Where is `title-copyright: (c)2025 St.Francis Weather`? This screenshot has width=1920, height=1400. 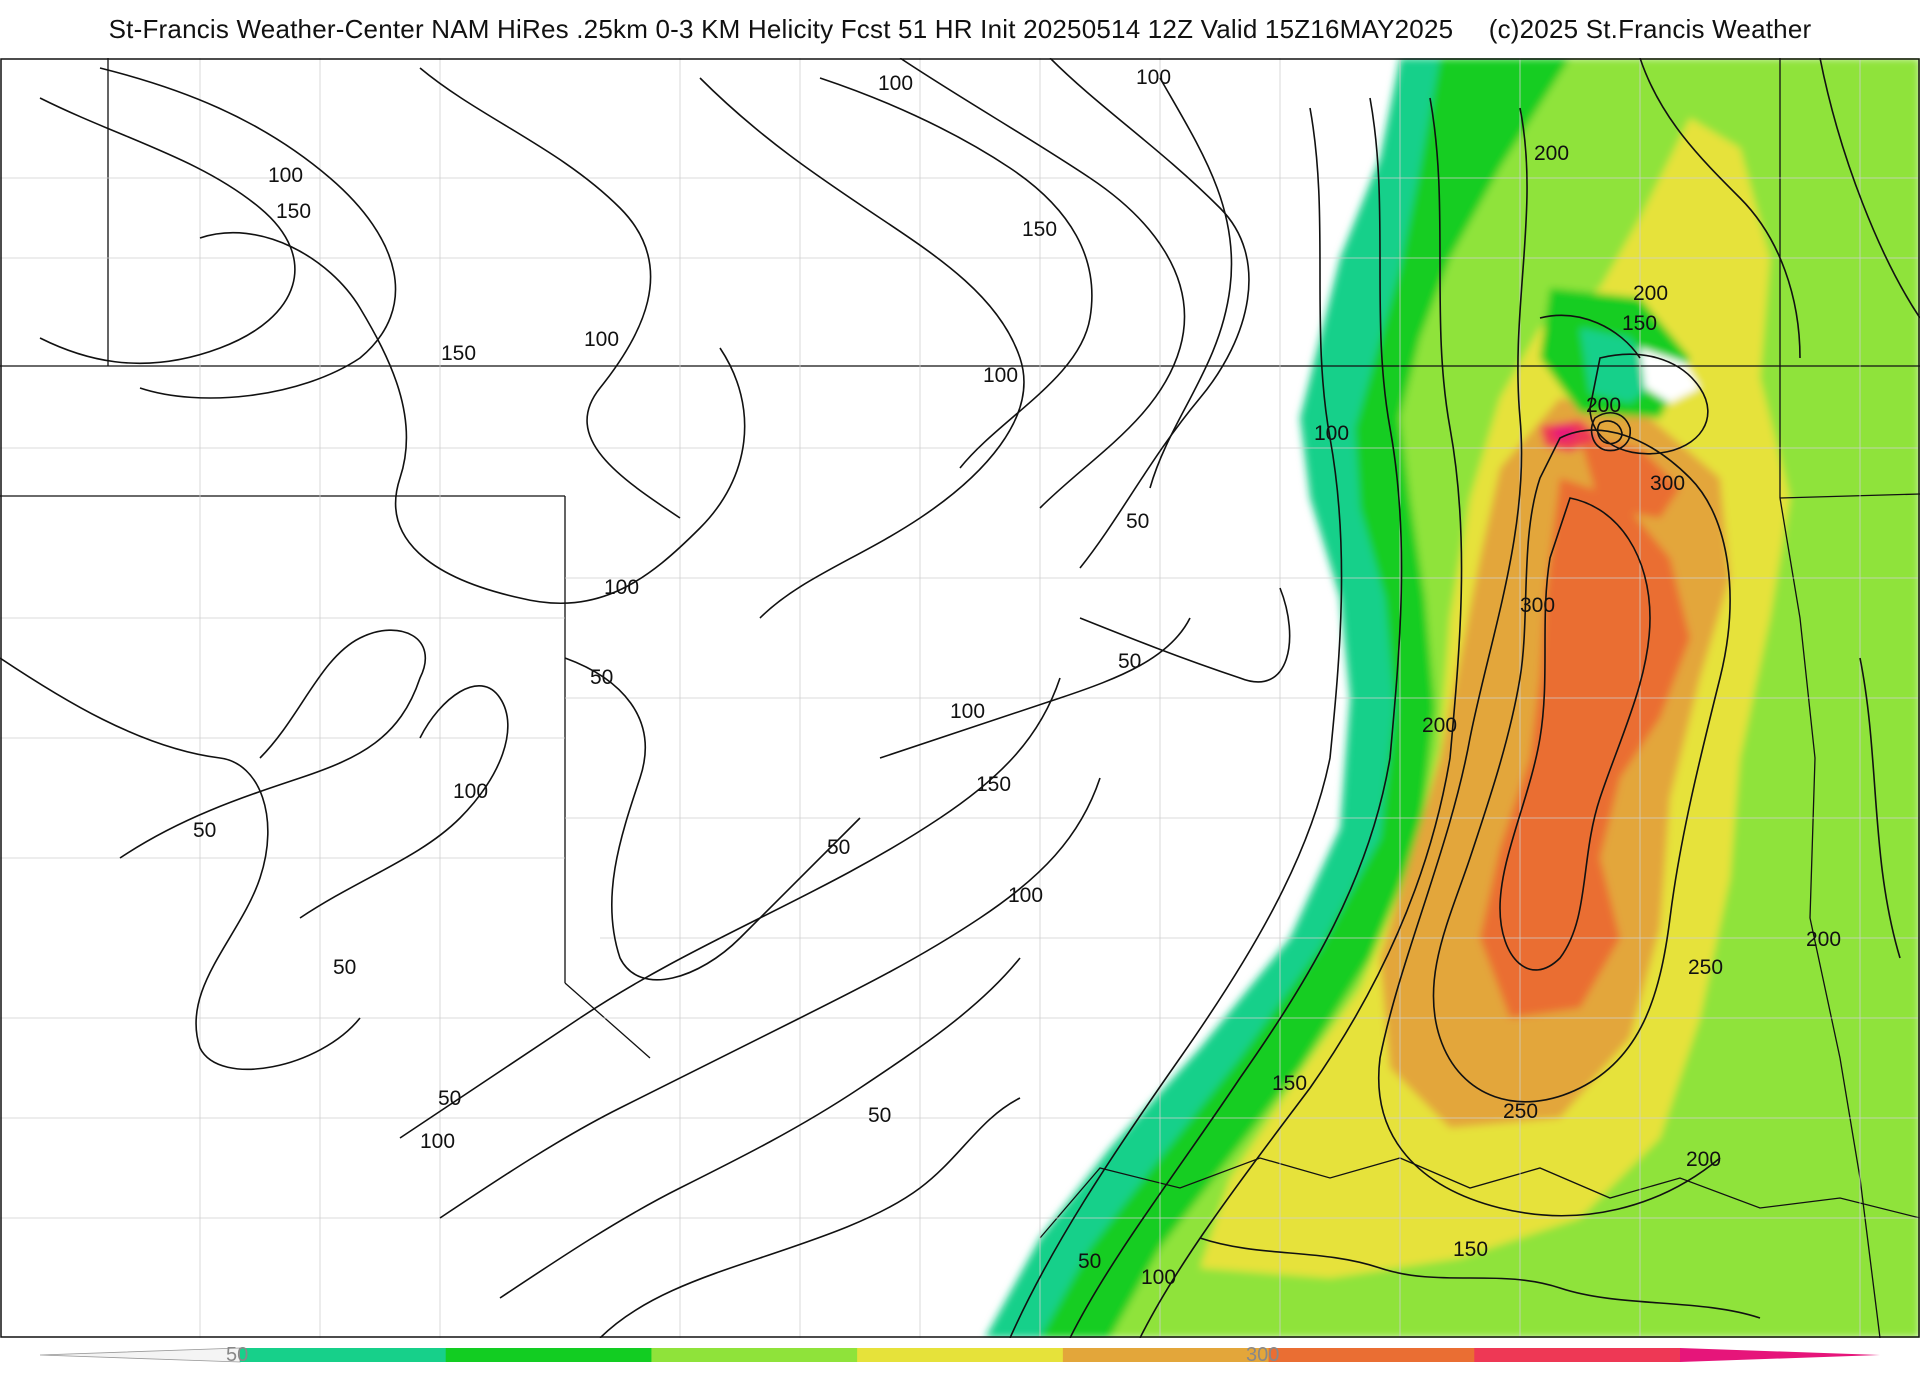 title-copyright: (c)2025 St.Francis Weather is located at coordinates (1650, 29).